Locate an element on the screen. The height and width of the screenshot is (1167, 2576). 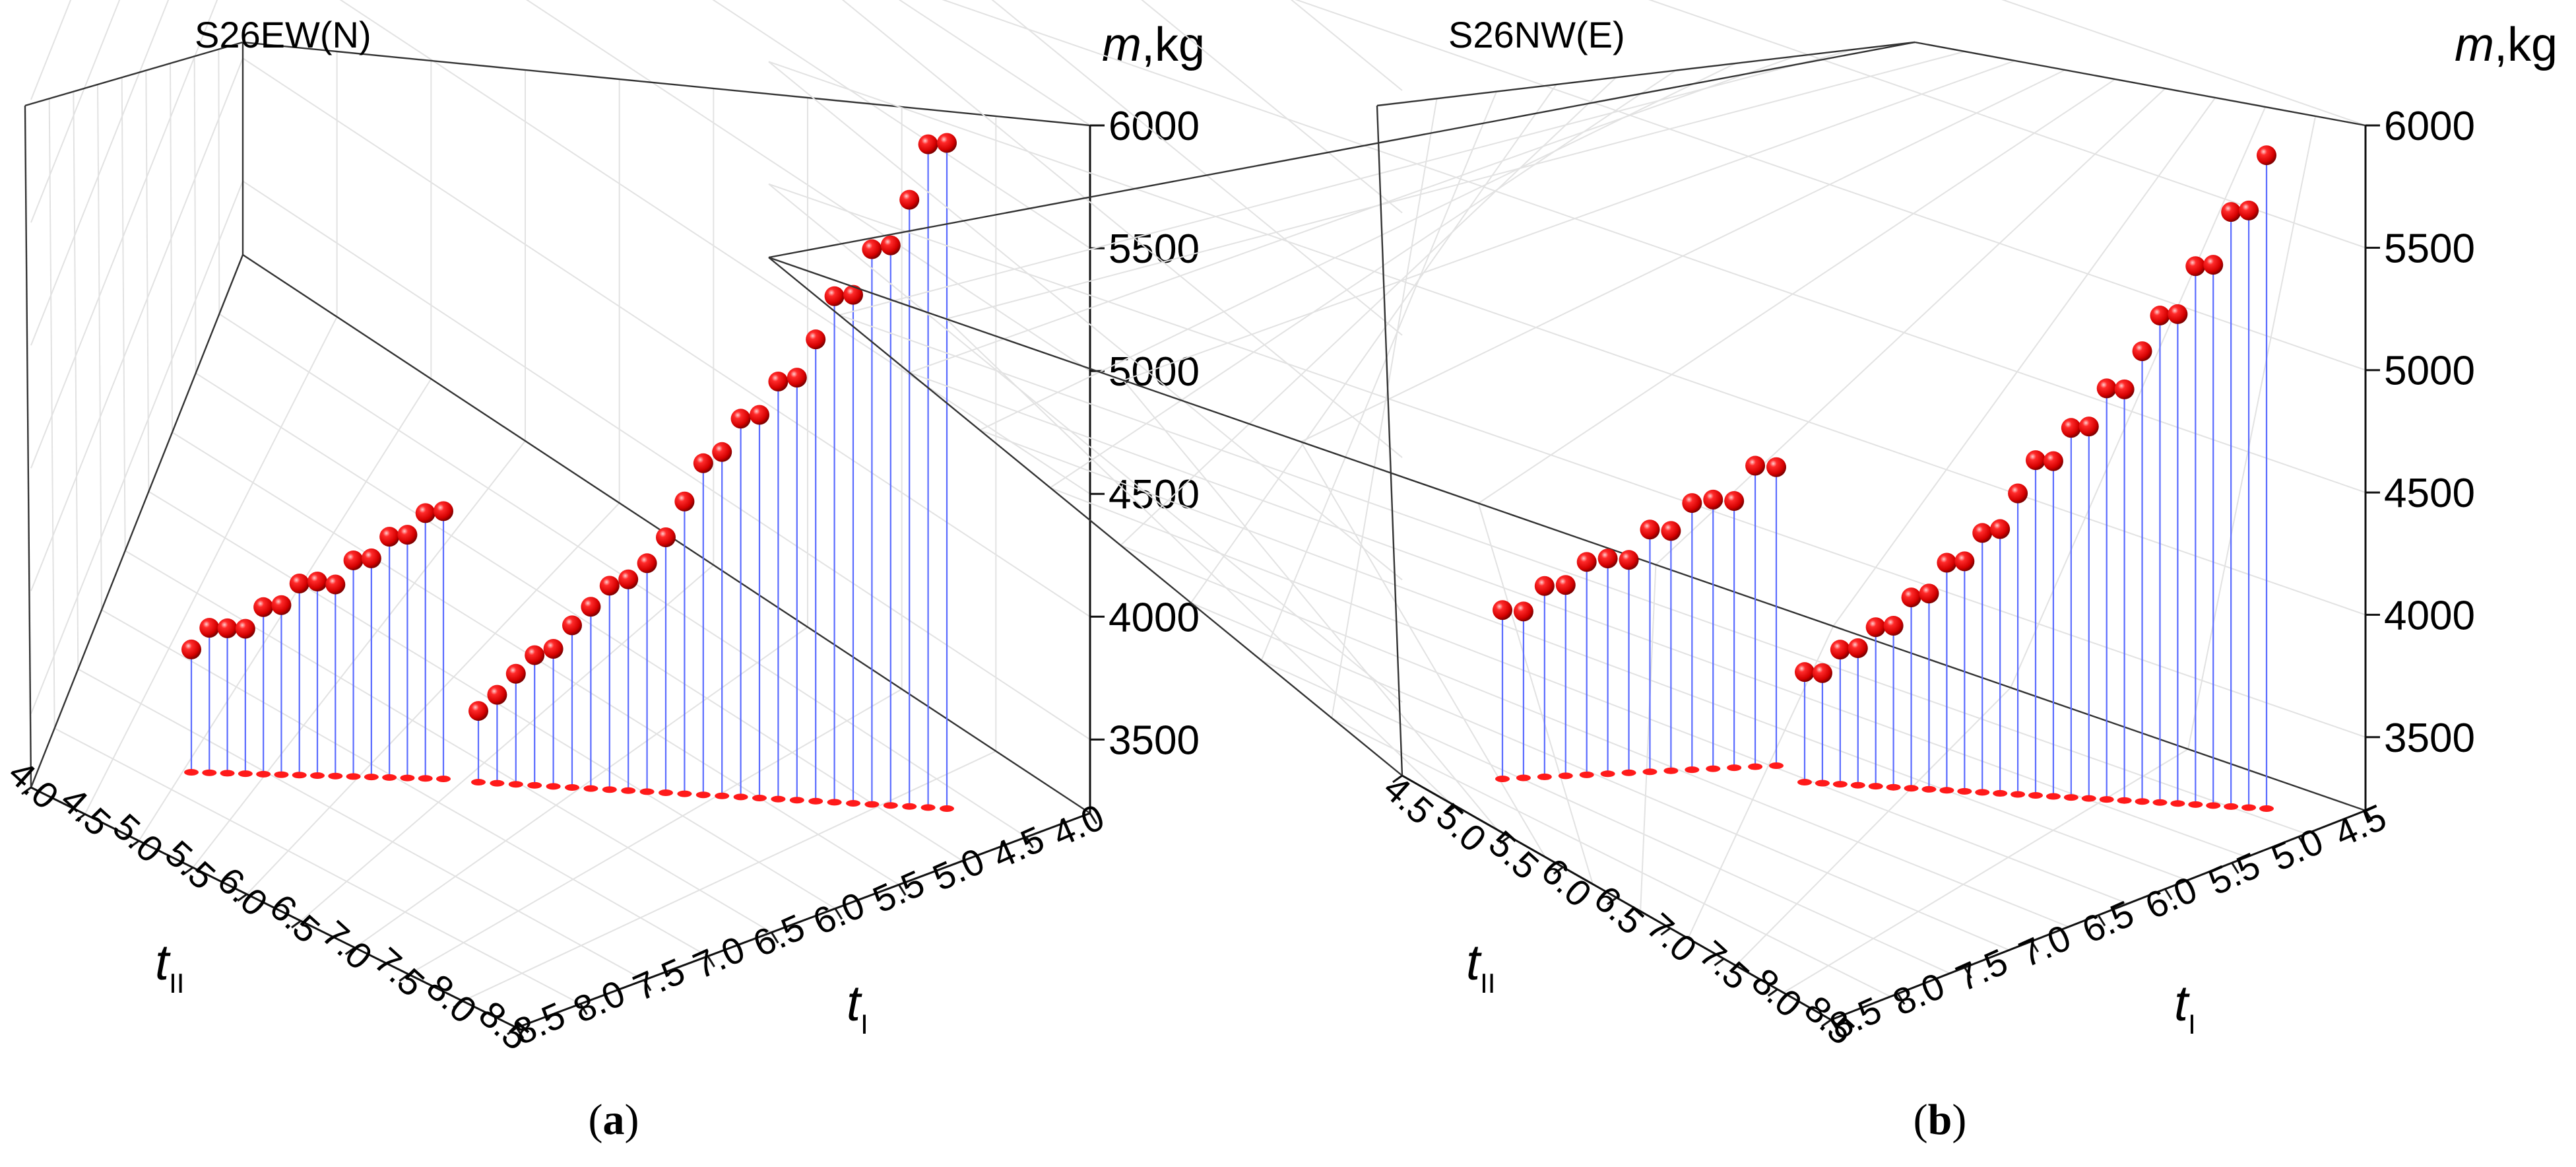
chart-title: S26NW(E) is located at coordinates (1536, 34).